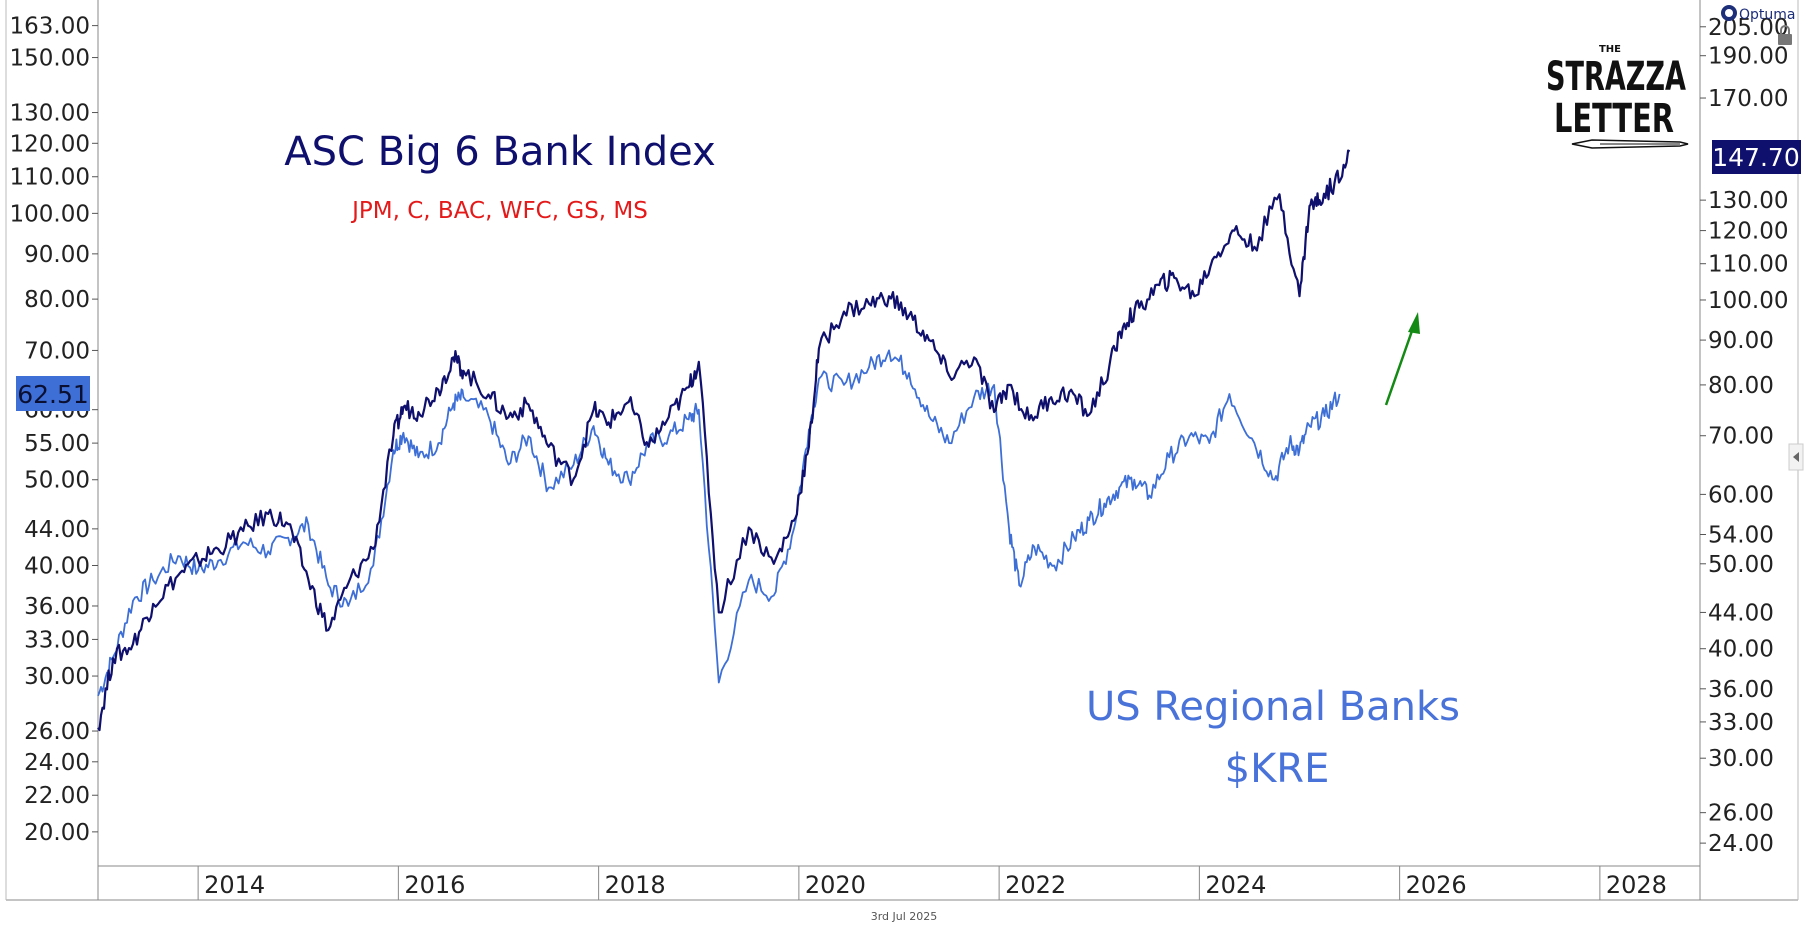 Image resolution: width=1805 pixels, height=934 pixels. What do you see at coordinates (1610, 49) in the screenshot?
I see `svg-text: THE` at bounding box center [1610, 49].